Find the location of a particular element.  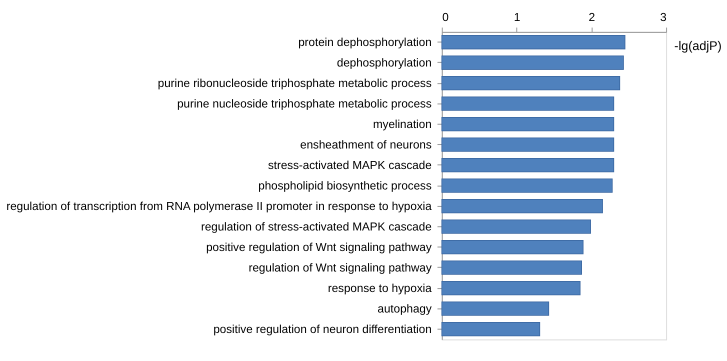

y-tick-label: regulation of Wnt signaling pathway is located at coordinates (340, 267).